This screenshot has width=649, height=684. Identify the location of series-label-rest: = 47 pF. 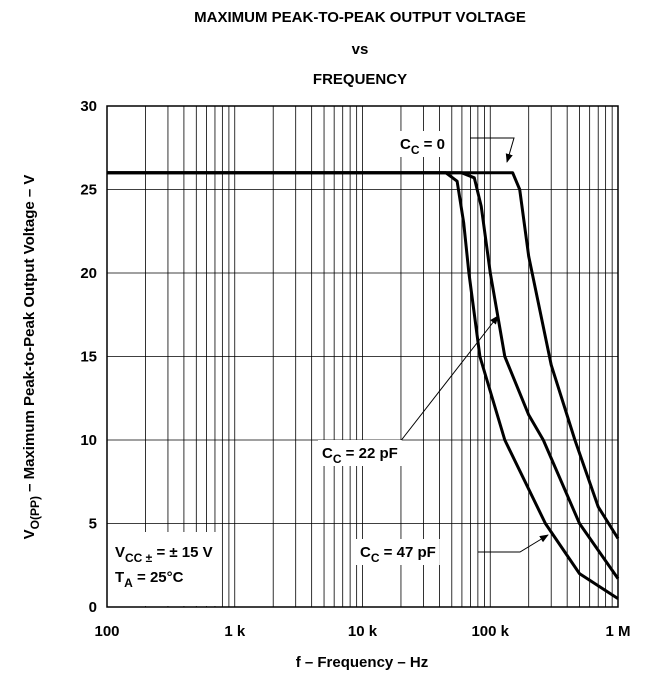
(408, 552).